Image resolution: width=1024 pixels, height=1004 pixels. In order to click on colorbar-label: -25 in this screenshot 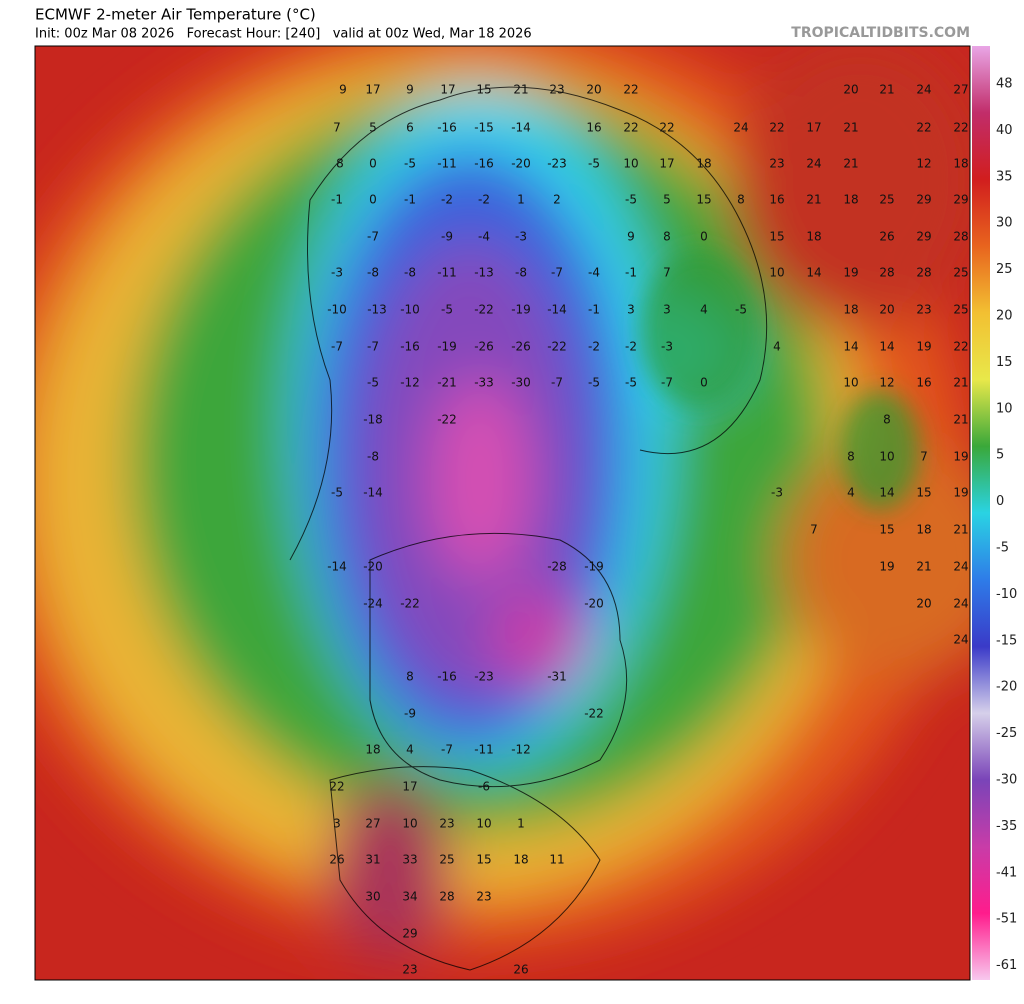, I will do `click(1006, 733)`.